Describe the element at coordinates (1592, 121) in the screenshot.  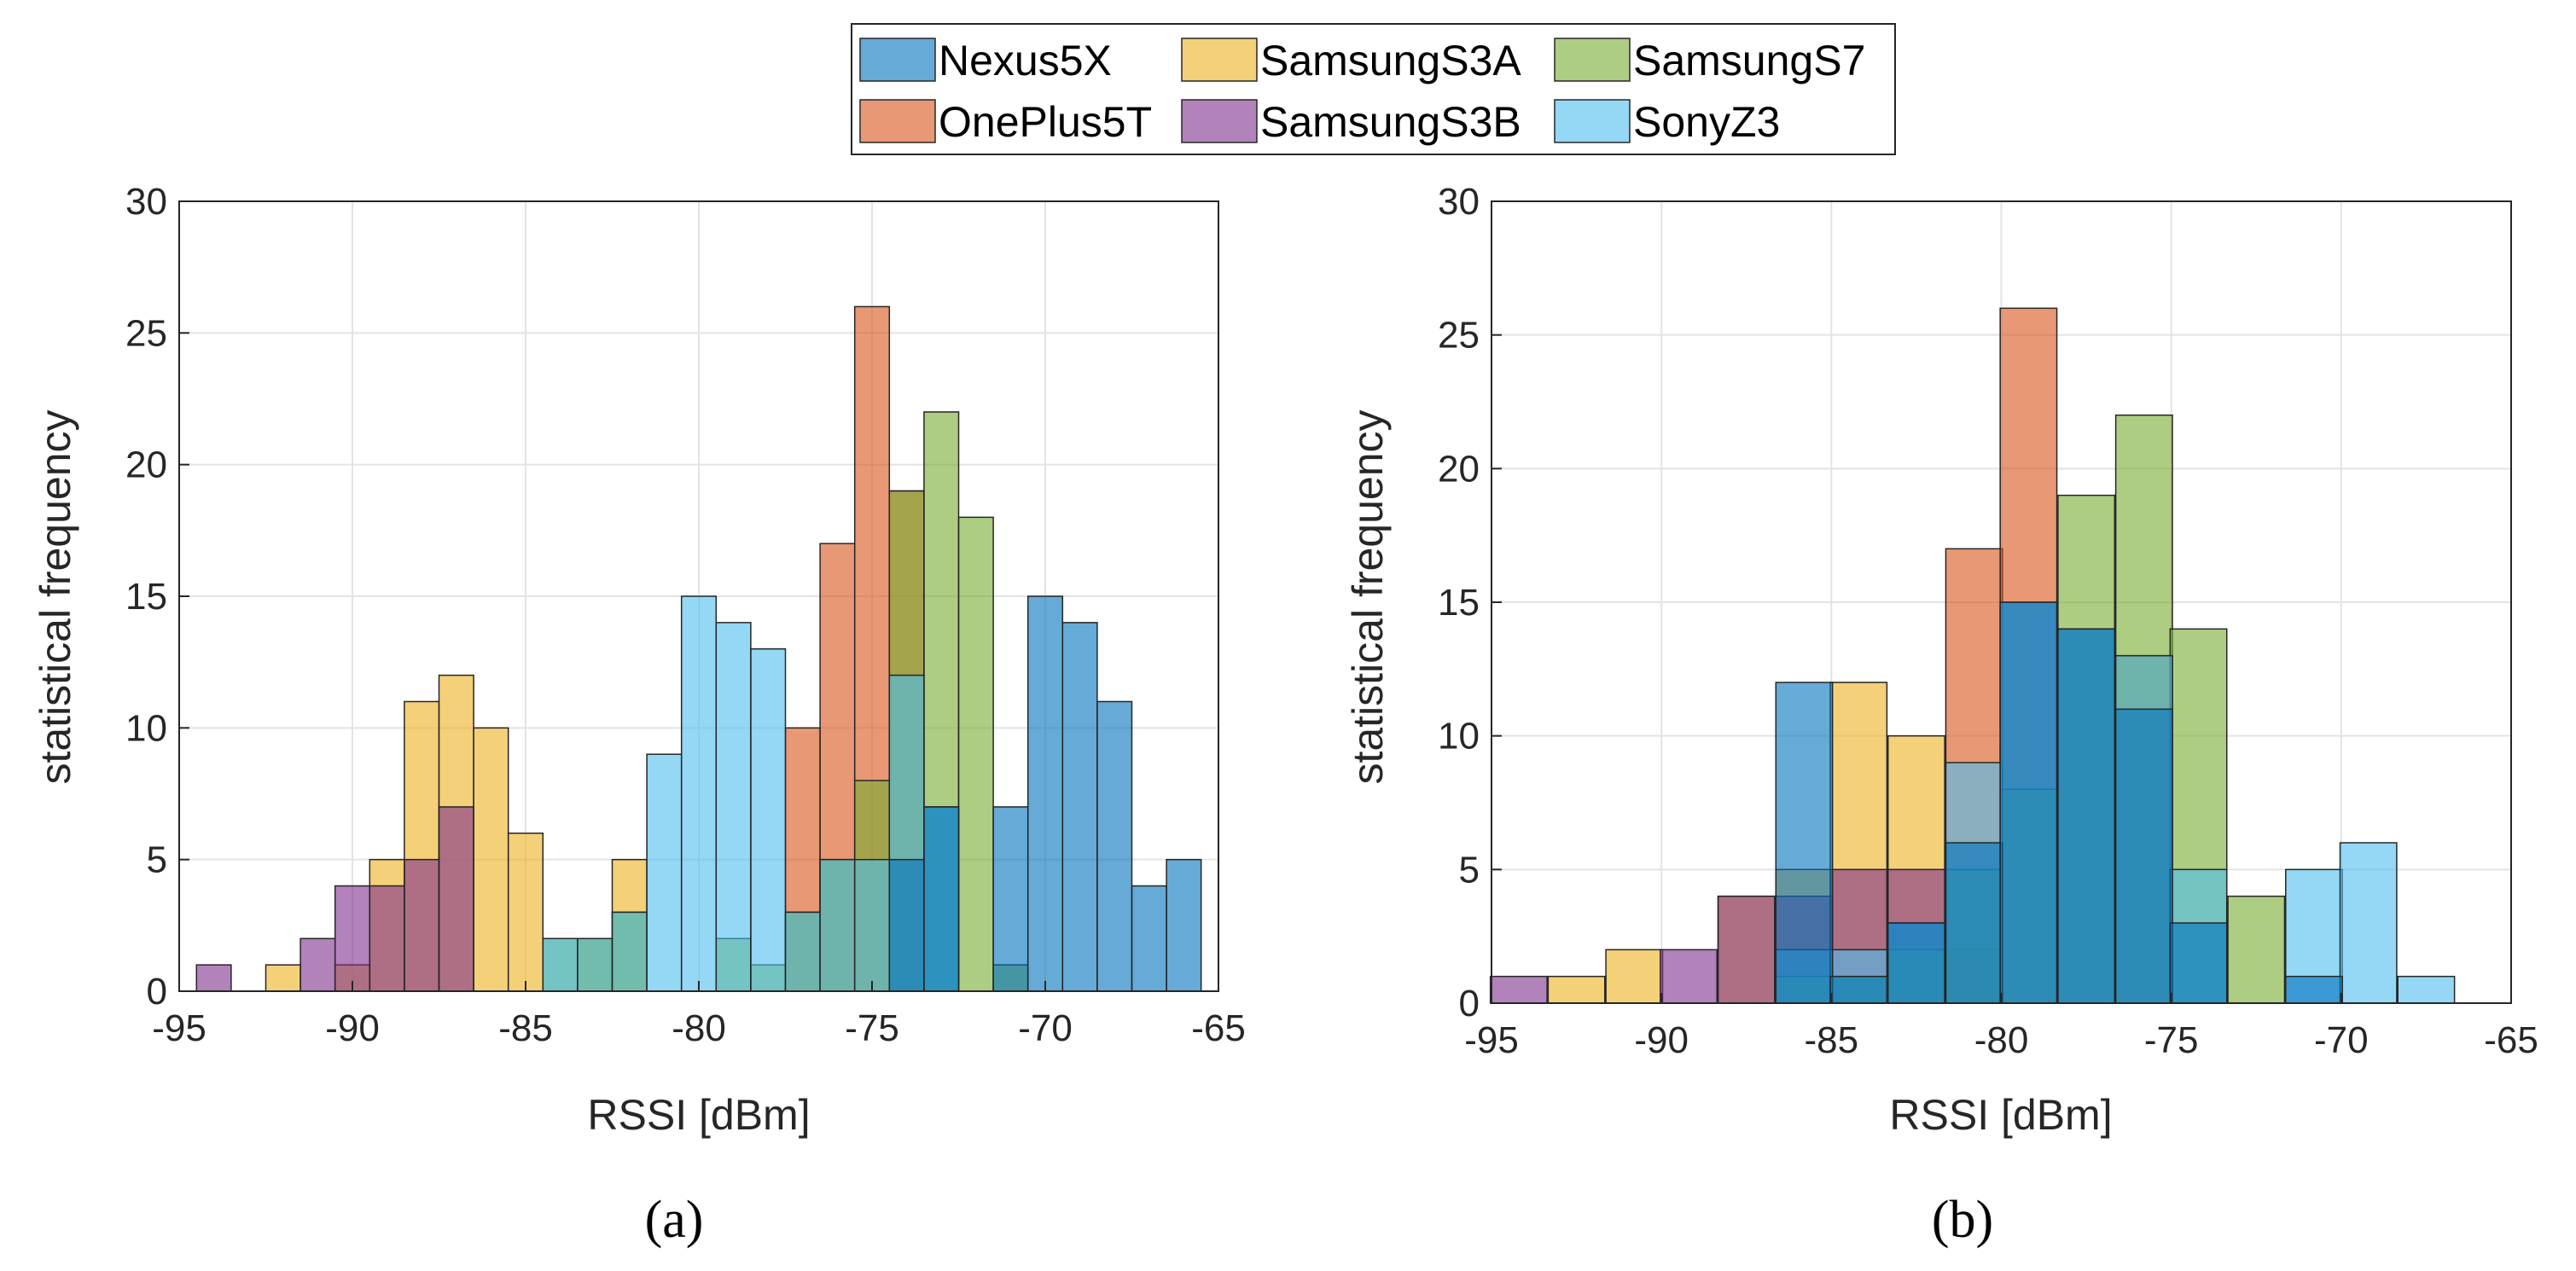
I see `legend-swatch-sonyz3` at that location.